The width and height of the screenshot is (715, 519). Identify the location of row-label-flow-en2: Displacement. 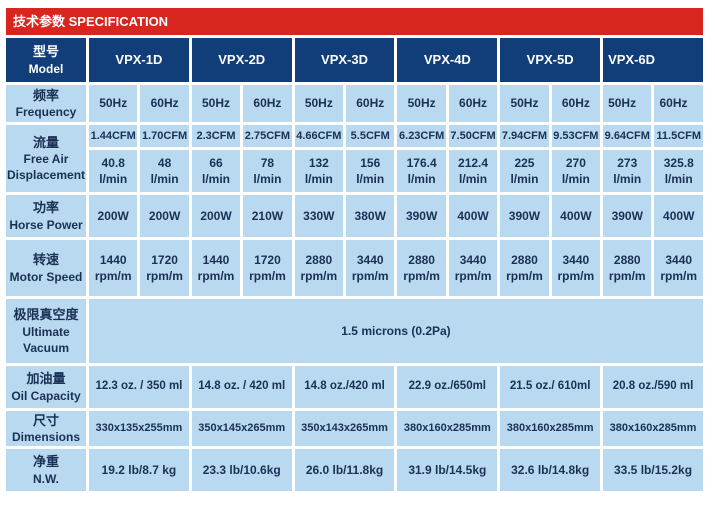
(46, 175).